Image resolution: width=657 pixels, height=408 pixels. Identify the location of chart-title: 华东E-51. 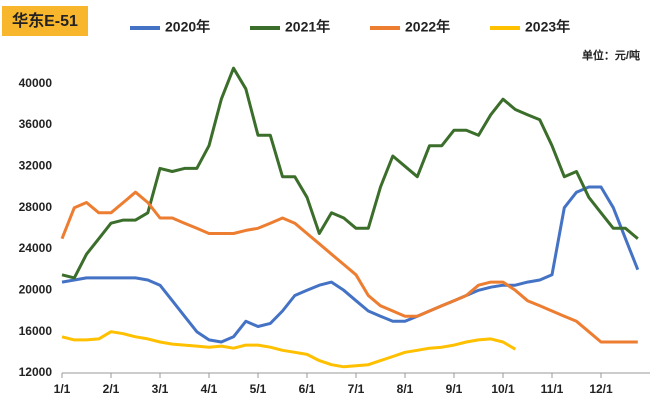
(45, 20).